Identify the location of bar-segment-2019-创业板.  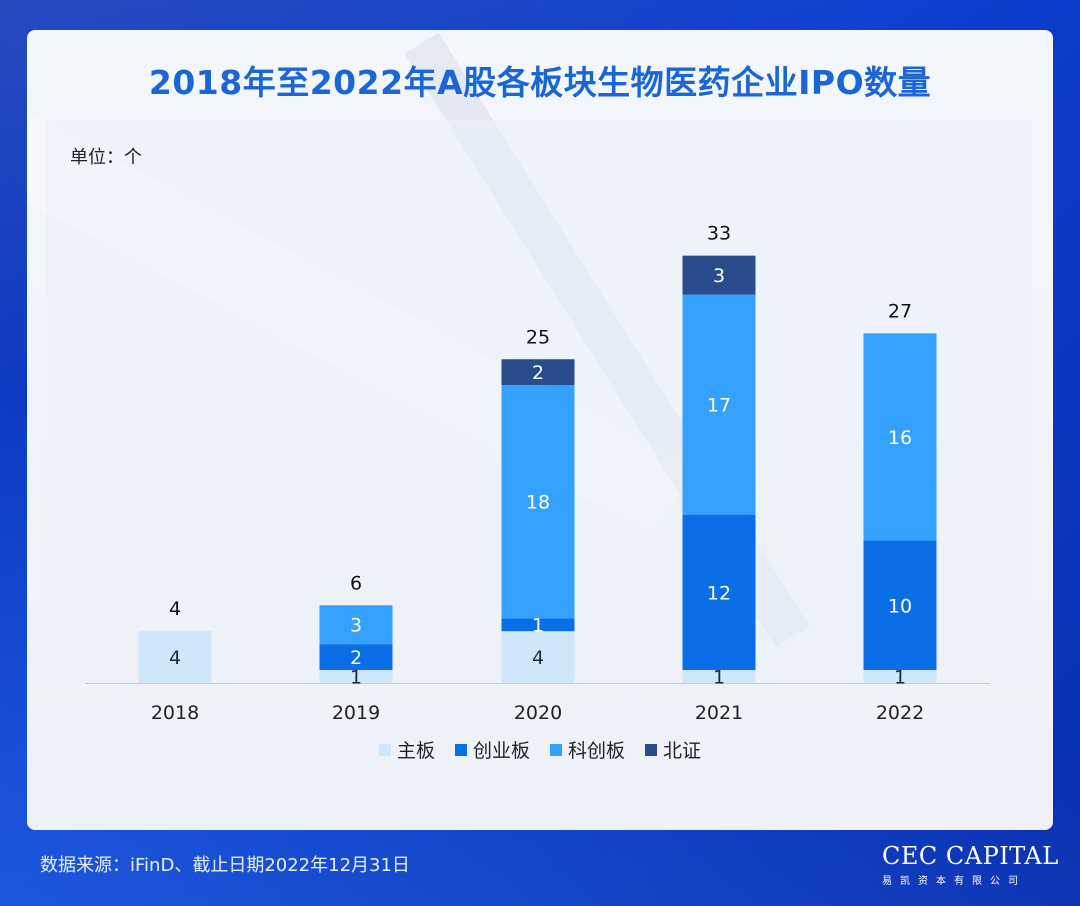
(356, 657).